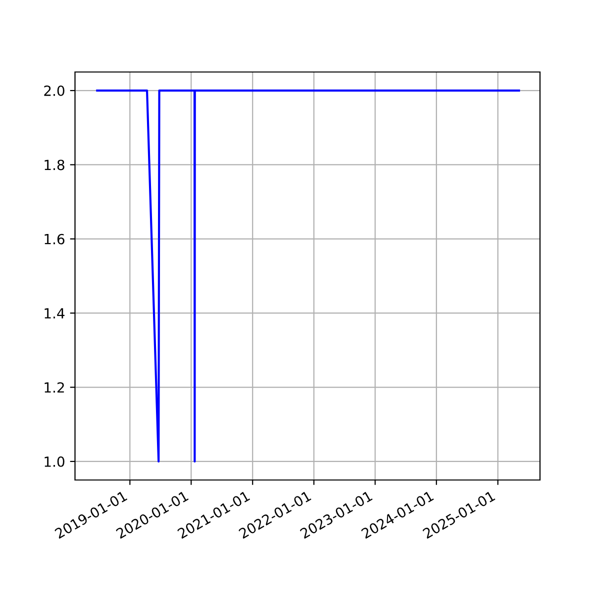  Describe the element at coordinates (54, 91) in the screenshot. I see `y-tick-label: 2.0` at that location.